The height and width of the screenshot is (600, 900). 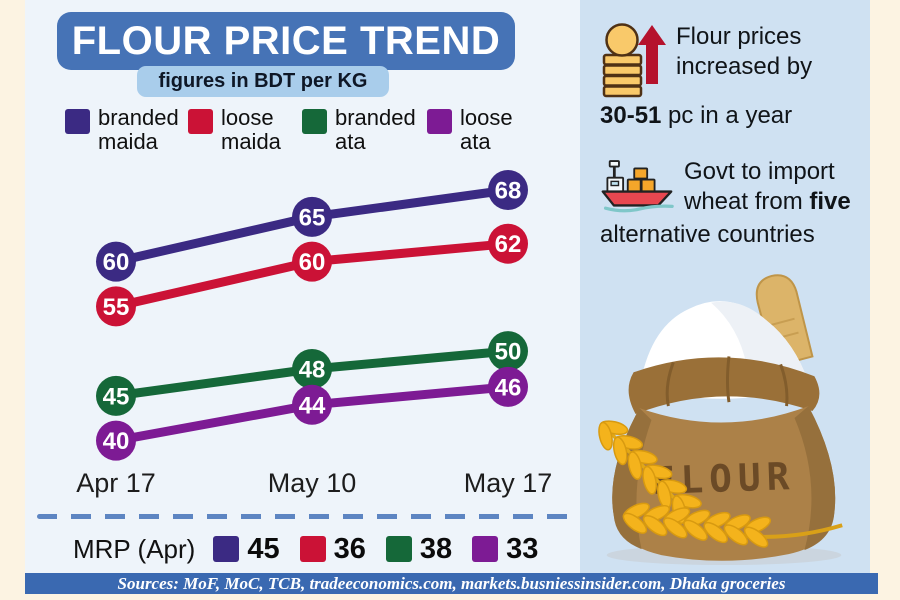 I want to click on legend-swatch-loose-maida, so click(x=200, y=121).